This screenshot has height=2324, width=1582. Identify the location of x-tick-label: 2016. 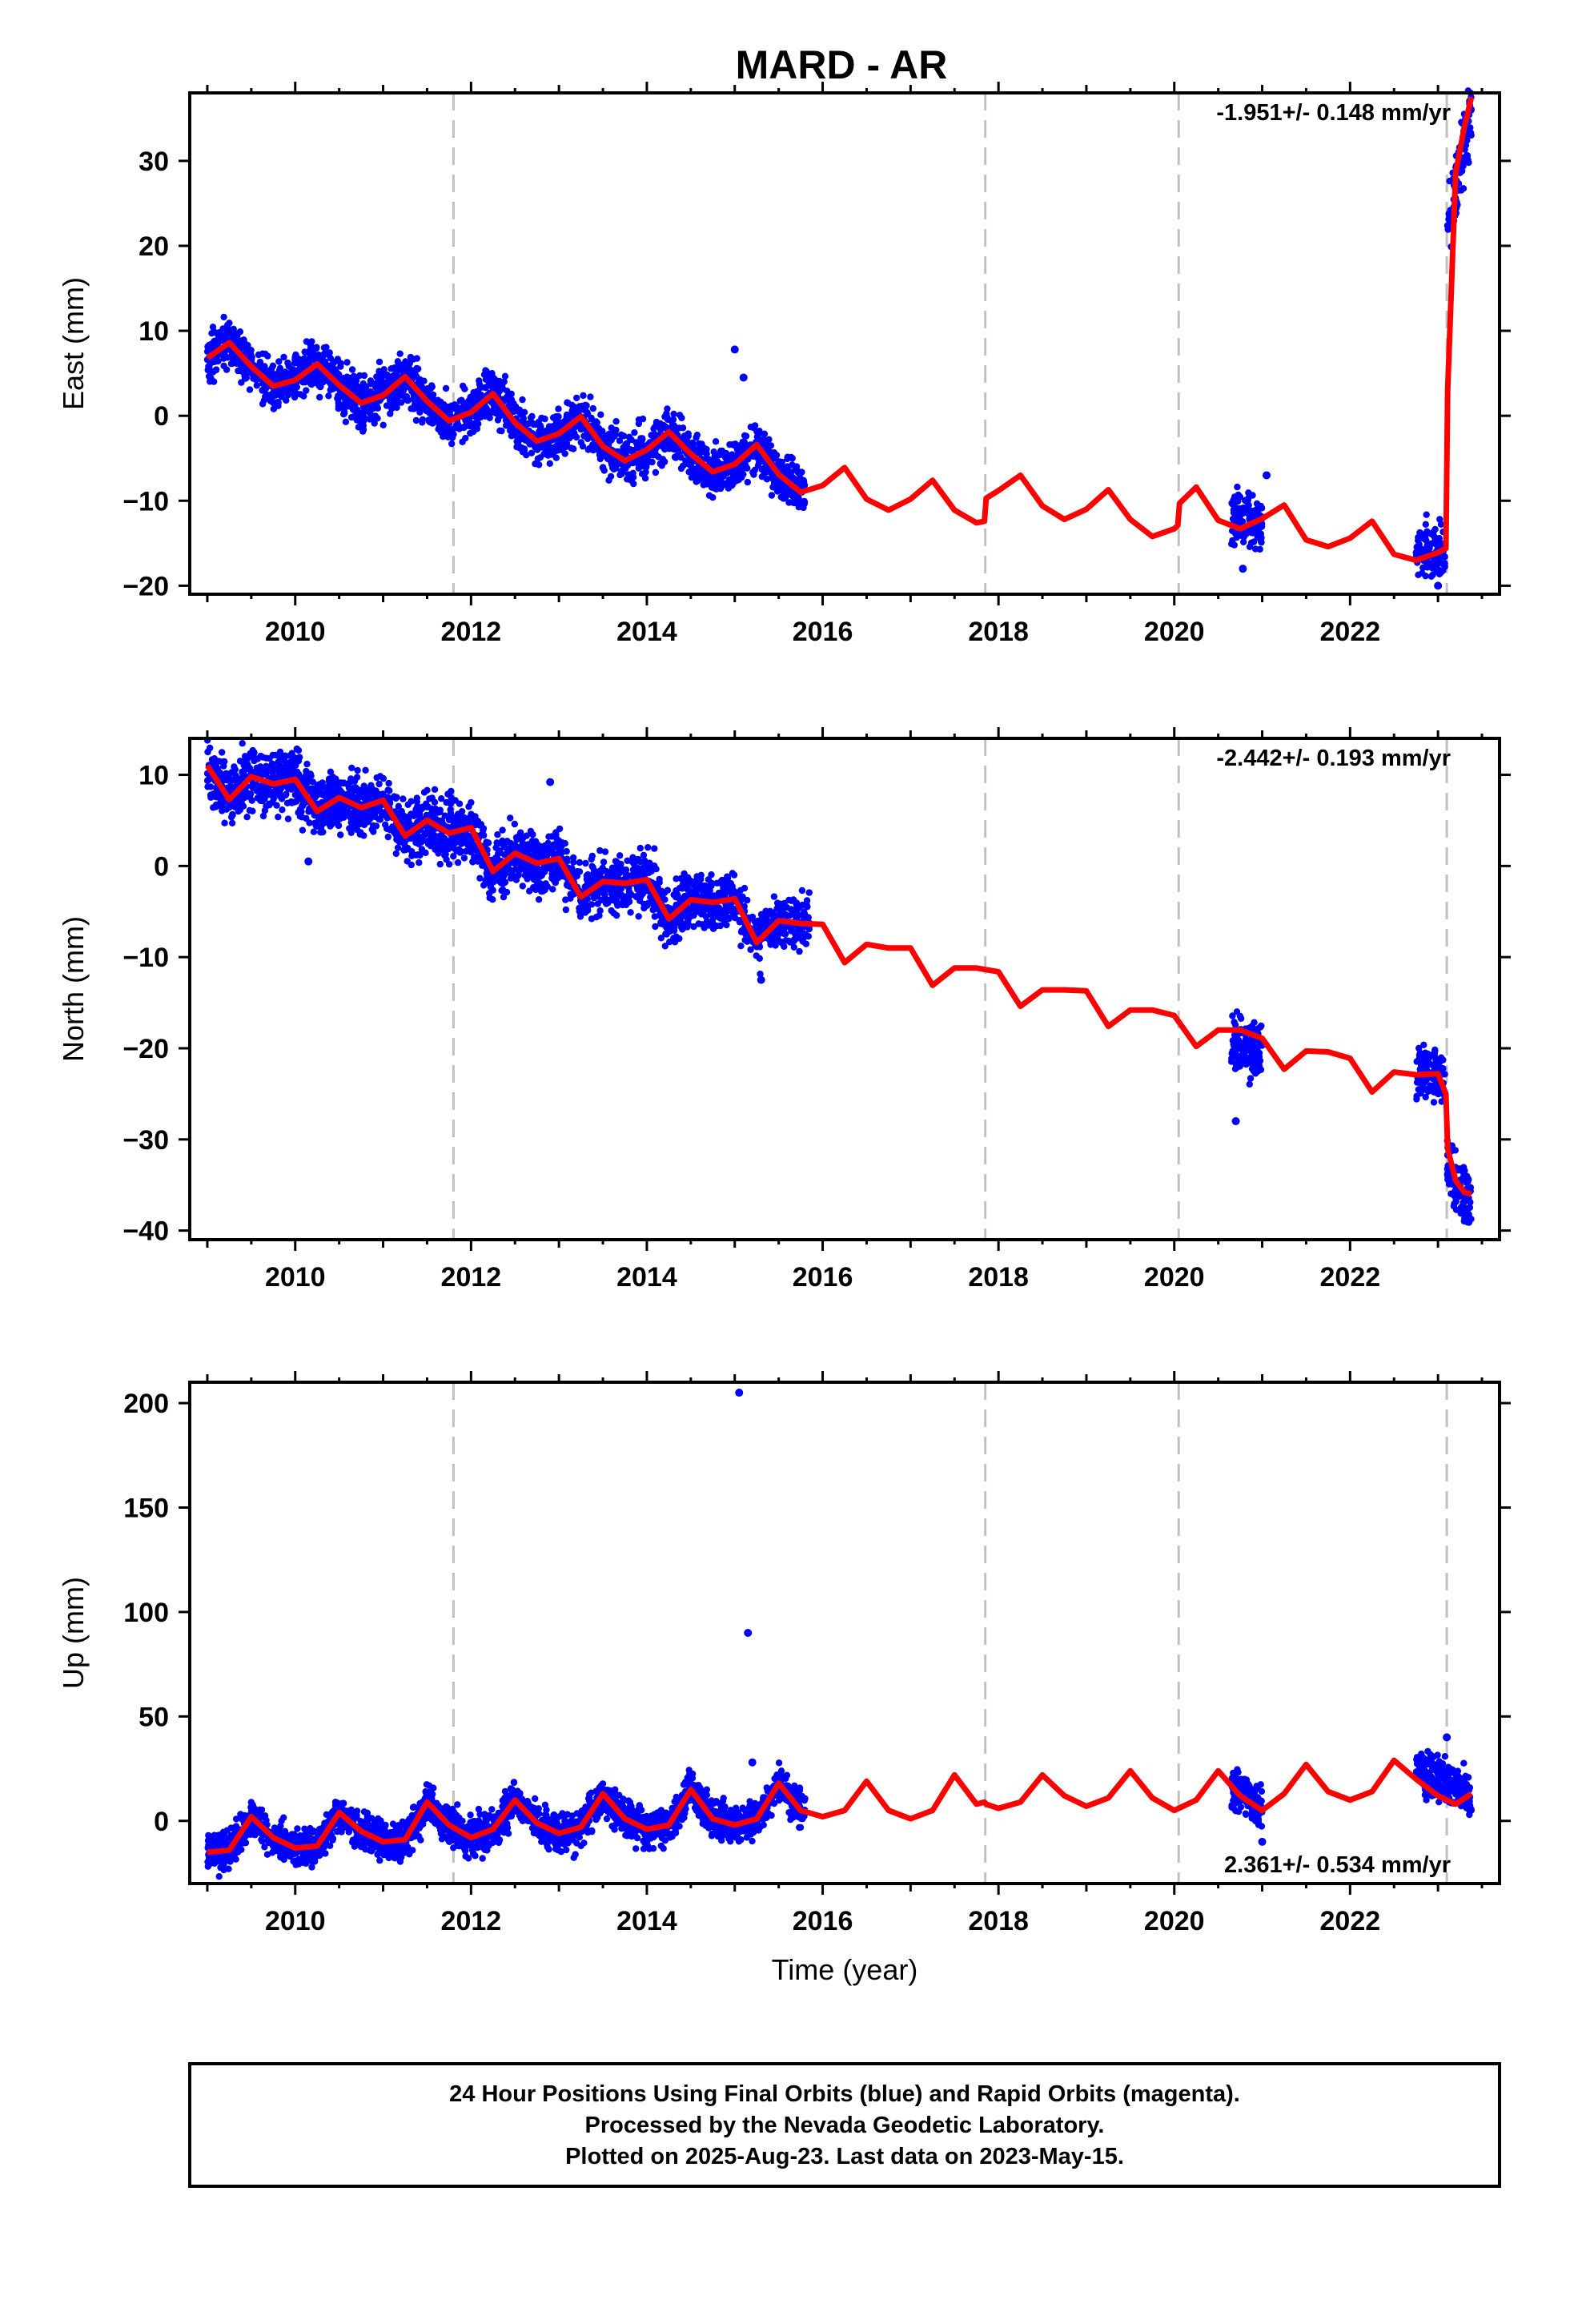
(823, 632).